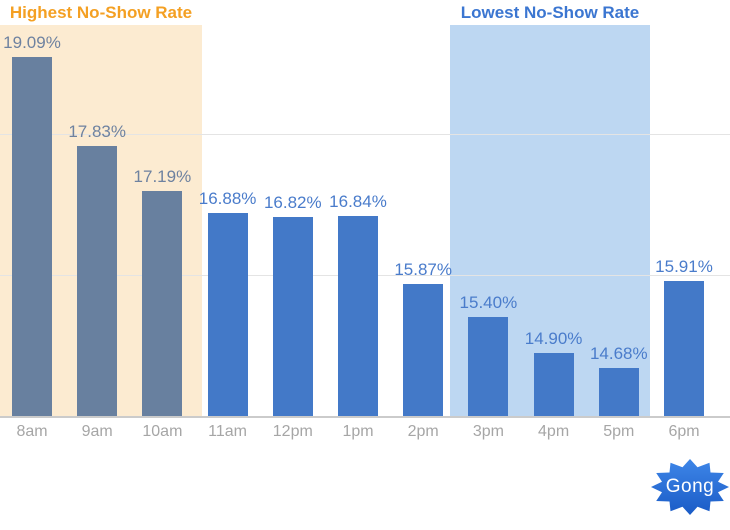 This screenshot has width=730, height=530. I want to click on bar-11am, so click(227, 314).